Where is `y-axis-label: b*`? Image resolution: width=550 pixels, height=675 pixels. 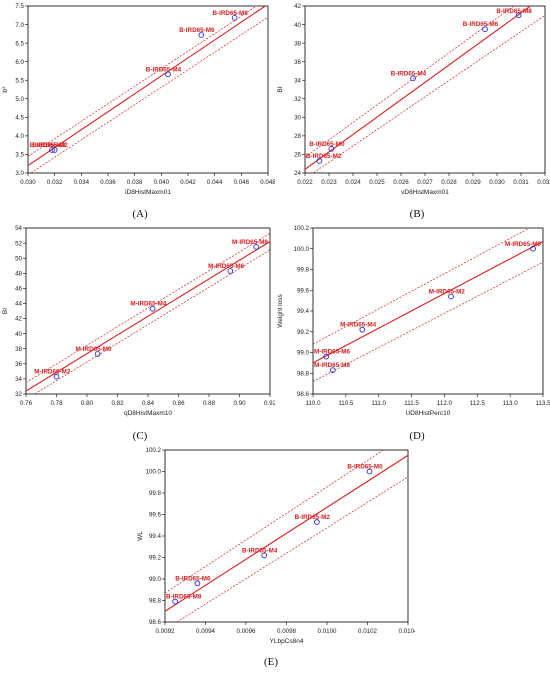
y-axis-label: b* is located at coordinates (5, 89).